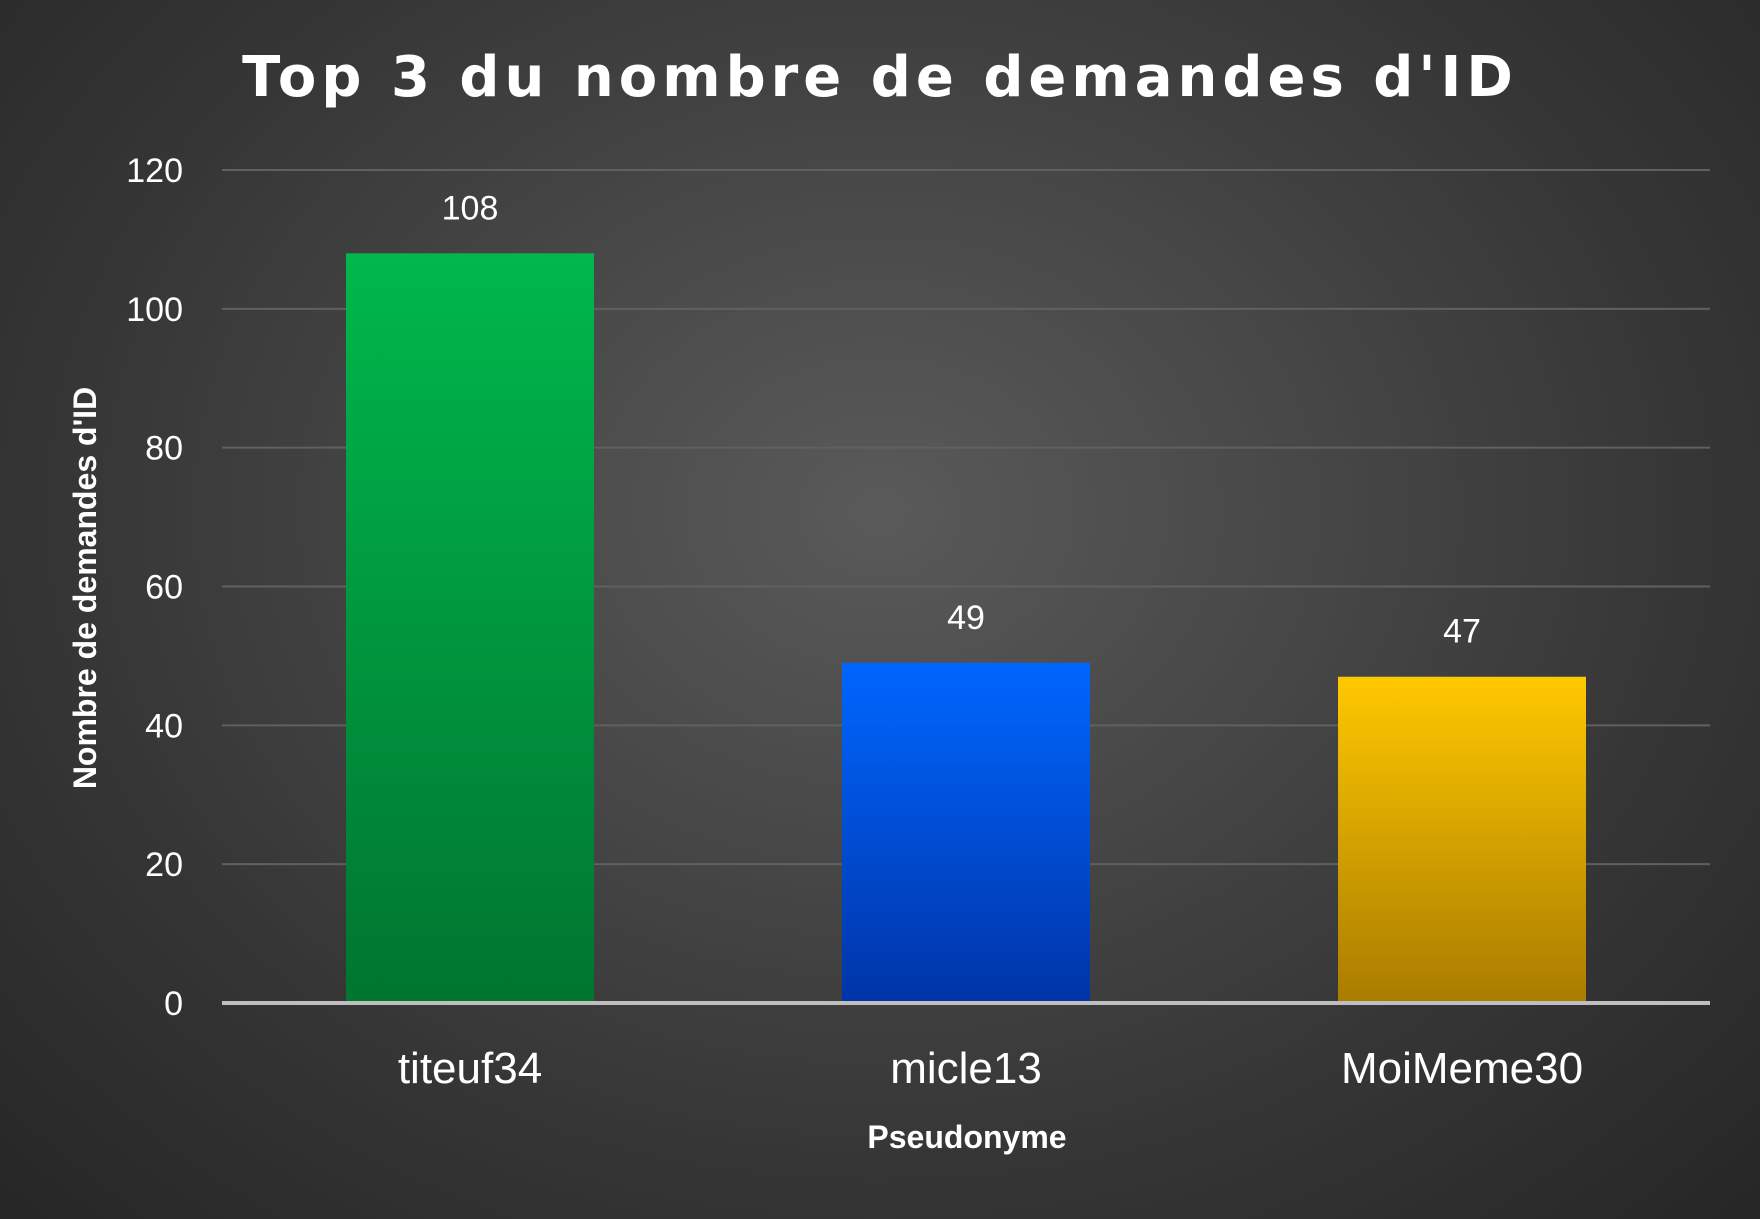 This screenshot has height=1219, width=1760. I want to click on y-tick-label: 60, so click(164, 588).